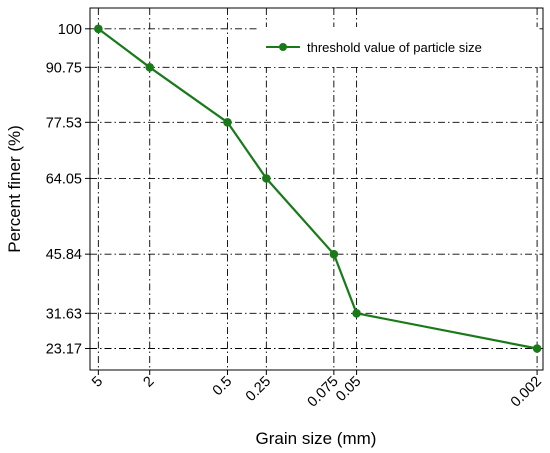  What do you see at coordinates (64, 314) in the screenshot?
I see `y-tick-label: 31.63` at bounding box center [64, 314].